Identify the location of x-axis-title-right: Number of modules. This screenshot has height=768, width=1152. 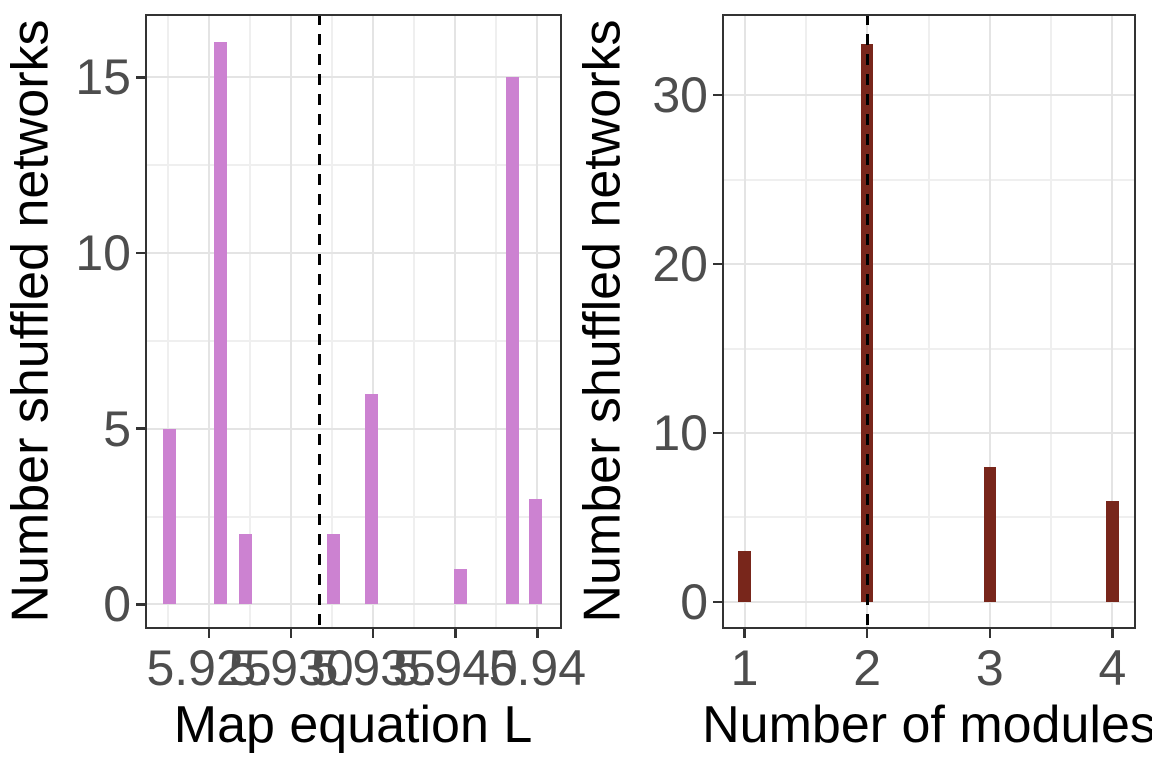
(927, 725).